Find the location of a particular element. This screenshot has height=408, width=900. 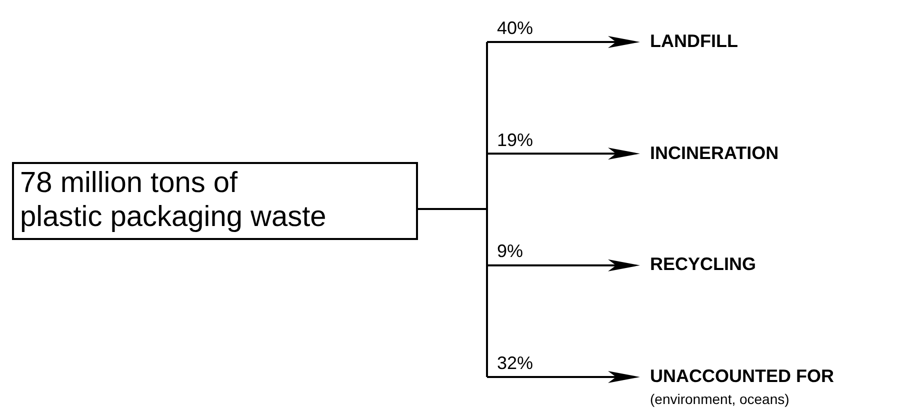

data-label: 40% is located at coordinates (515, 28).